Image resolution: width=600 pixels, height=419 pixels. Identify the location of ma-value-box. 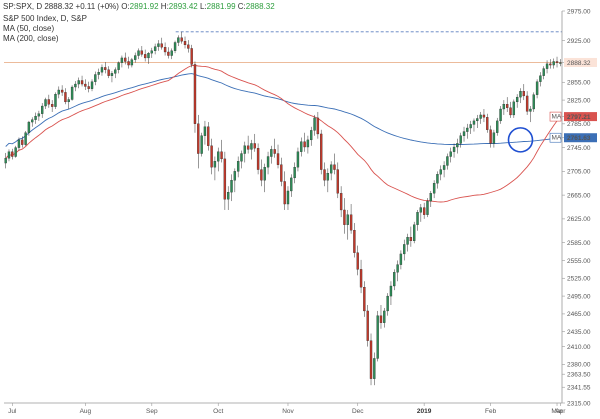
(580, 117).